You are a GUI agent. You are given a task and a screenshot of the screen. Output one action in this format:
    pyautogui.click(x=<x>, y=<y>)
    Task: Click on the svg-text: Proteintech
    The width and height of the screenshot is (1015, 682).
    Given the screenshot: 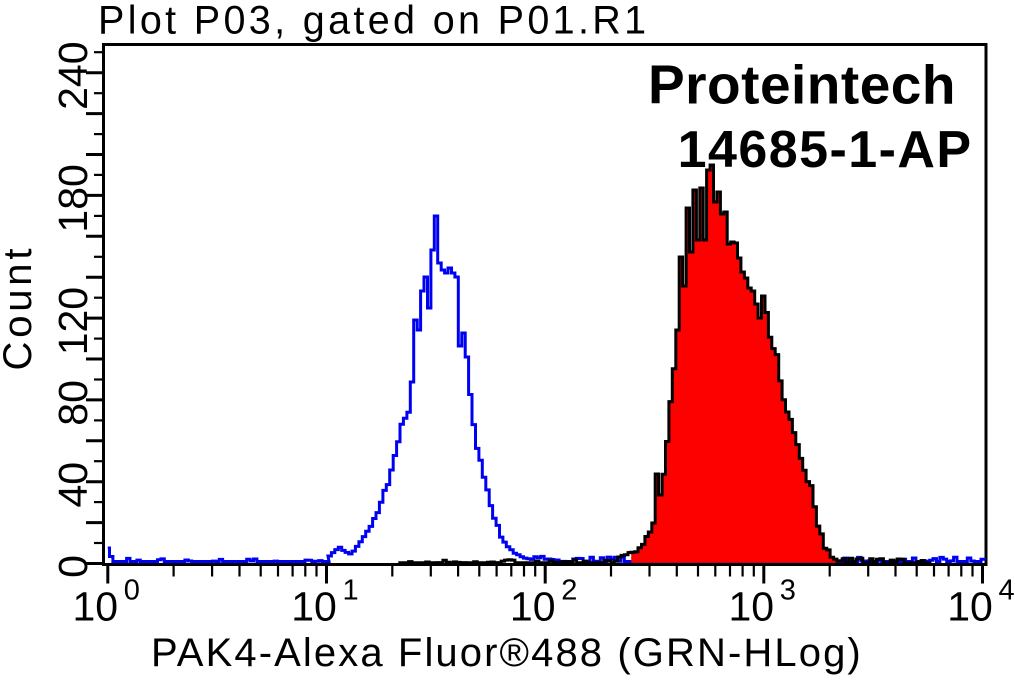 What is the action you would take?
    pyautogui.click(x=802, y=84)
    